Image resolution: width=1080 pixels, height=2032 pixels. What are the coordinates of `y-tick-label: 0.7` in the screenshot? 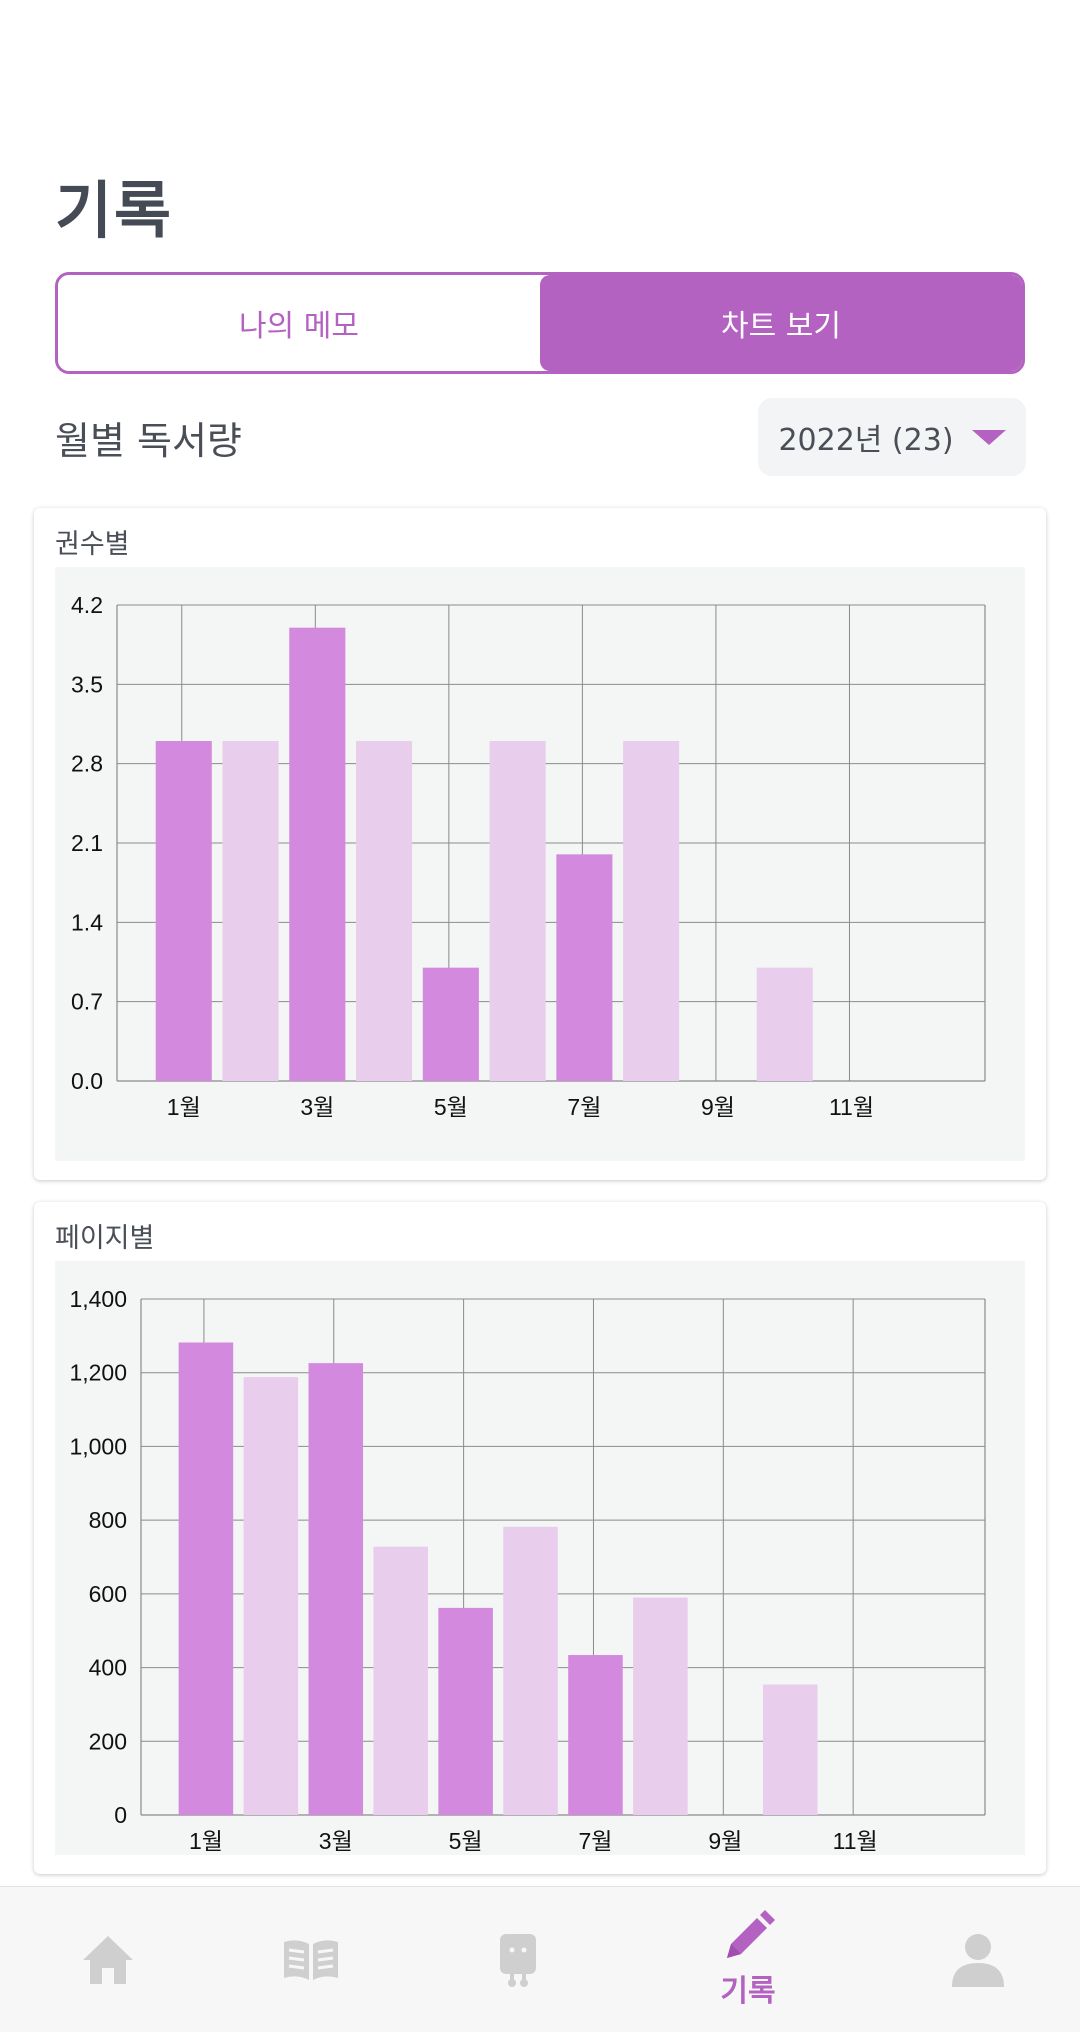 It's located at (87, 1002).